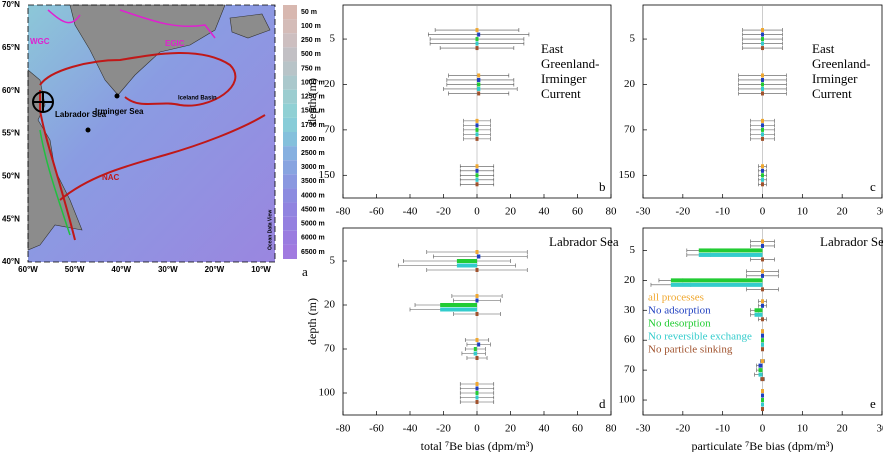 Image resolution: width=883 pixels, height=452 pixels. What do you see at coordinates (175, 43) in the screenshot?
I see `feature-label: EGIC` at bounding box center [175, 43].